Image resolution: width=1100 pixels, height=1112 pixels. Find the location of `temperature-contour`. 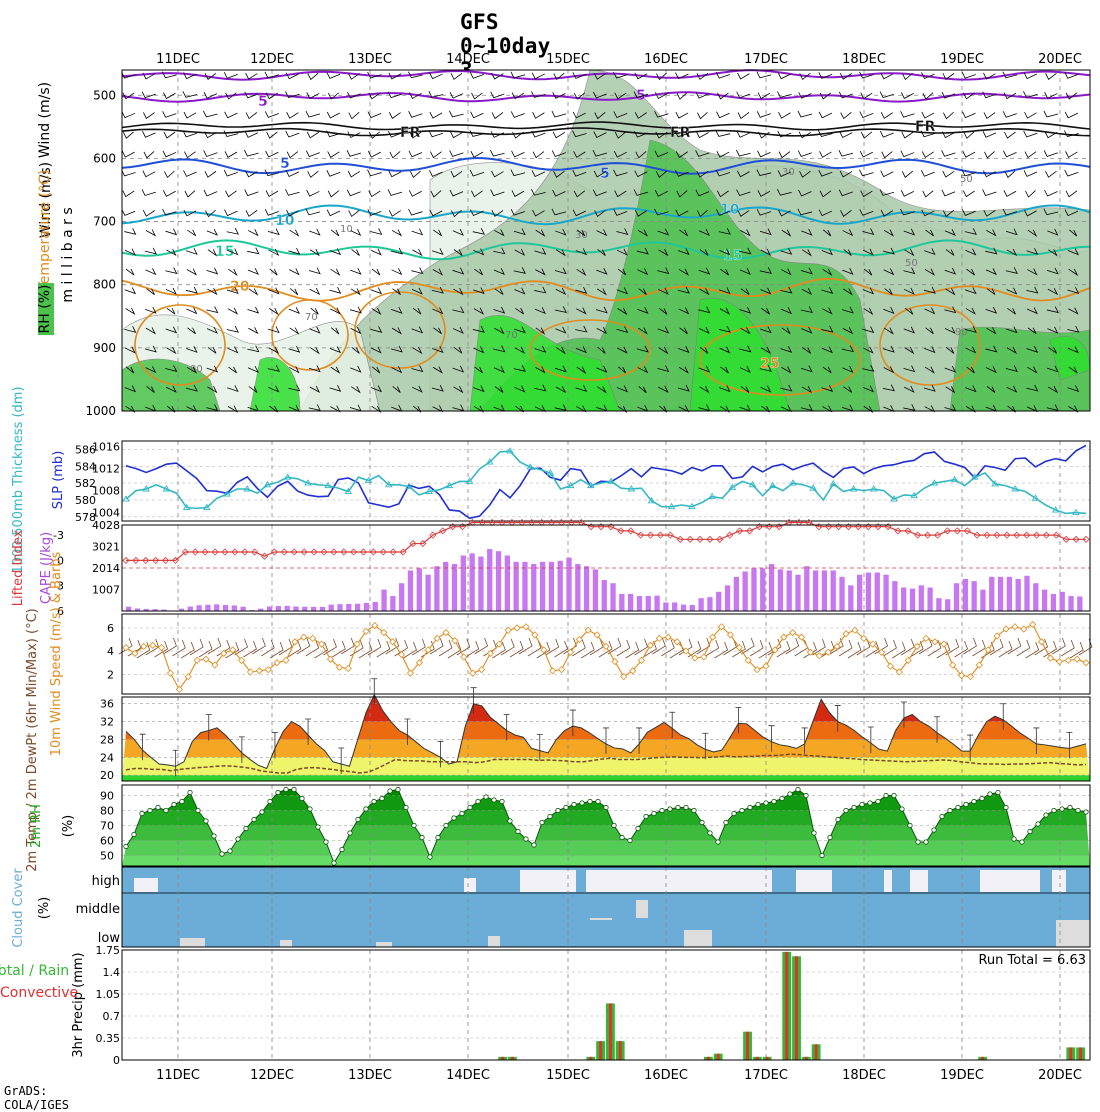

temperature-contour is located at coordinates (606, 290).